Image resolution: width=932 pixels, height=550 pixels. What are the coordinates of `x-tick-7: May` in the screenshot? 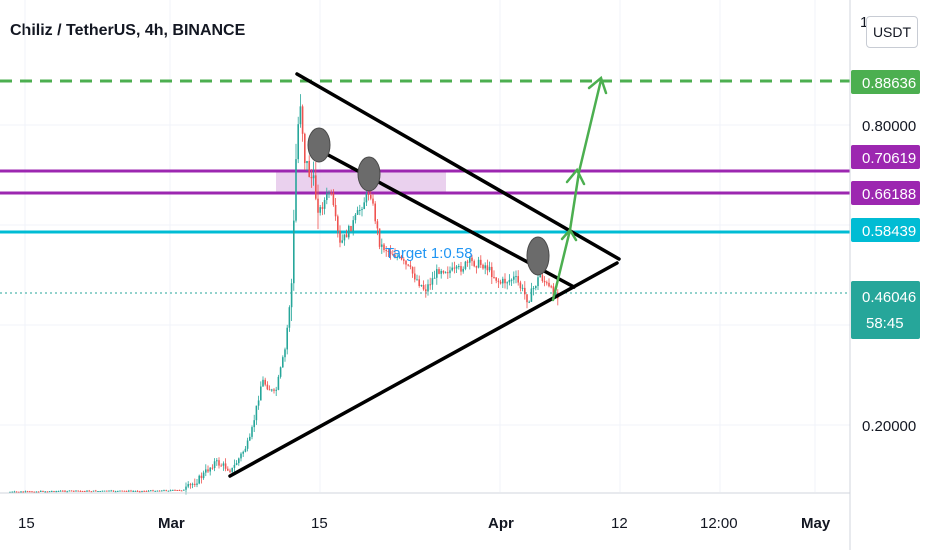 It's located at (816, 523).